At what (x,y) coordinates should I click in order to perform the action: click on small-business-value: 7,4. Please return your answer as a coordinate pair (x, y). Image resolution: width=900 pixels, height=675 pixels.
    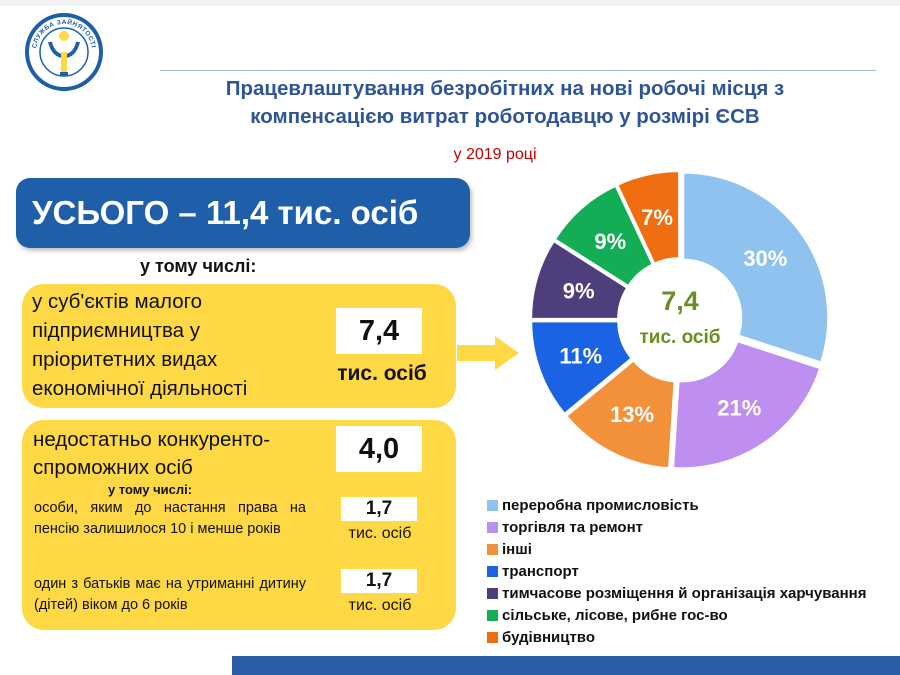
    Looking at the image, I should click on (379, 331).